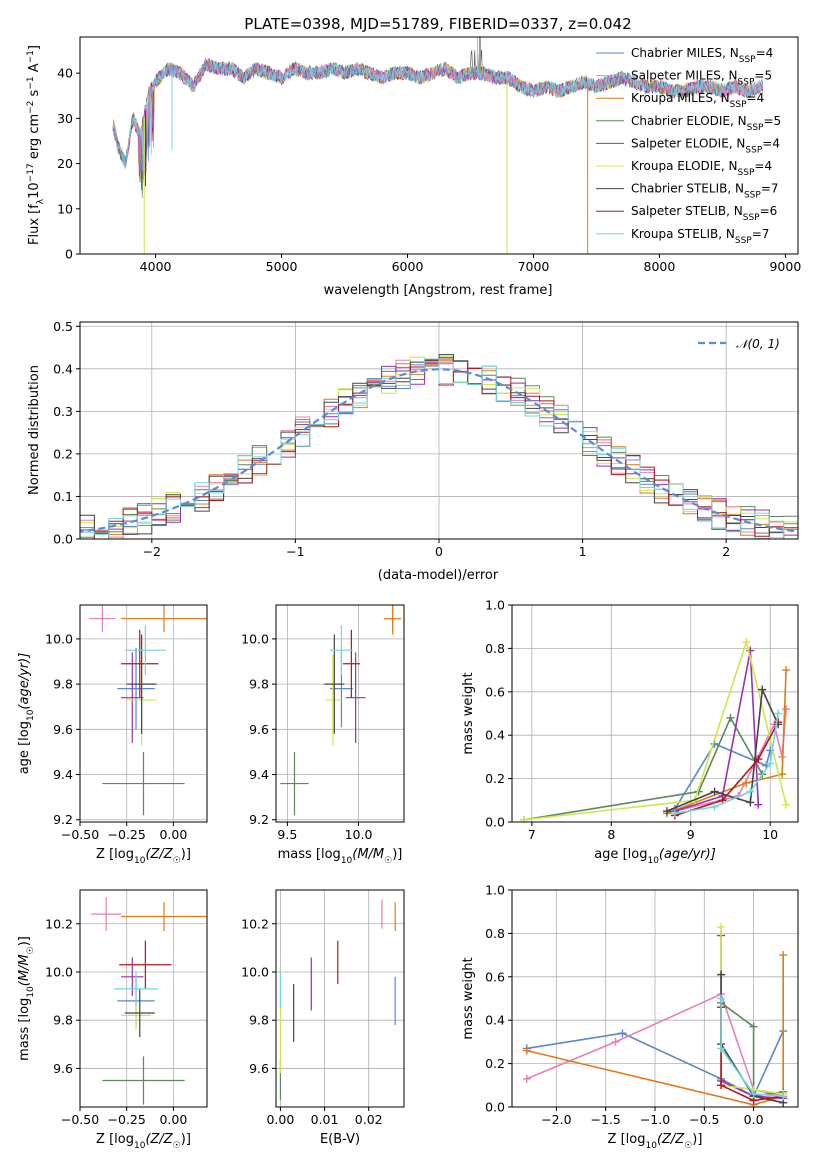 The image size is (819, 1170). I want to click on x-axis-label: E(B-V), so click(340, 1139).